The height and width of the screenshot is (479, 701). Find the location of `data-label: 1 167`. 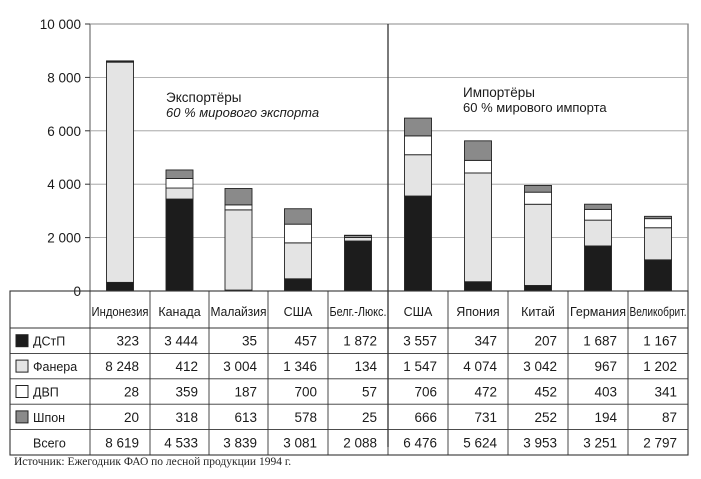

data-label: 1 167 is located at coordinates (660, 341).